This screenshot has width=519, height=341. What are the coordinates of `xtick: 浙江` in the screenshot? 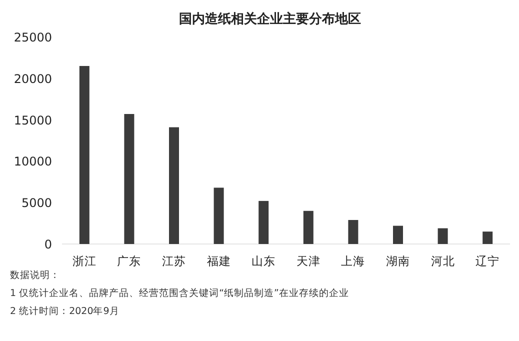 It's located at (84, 261).